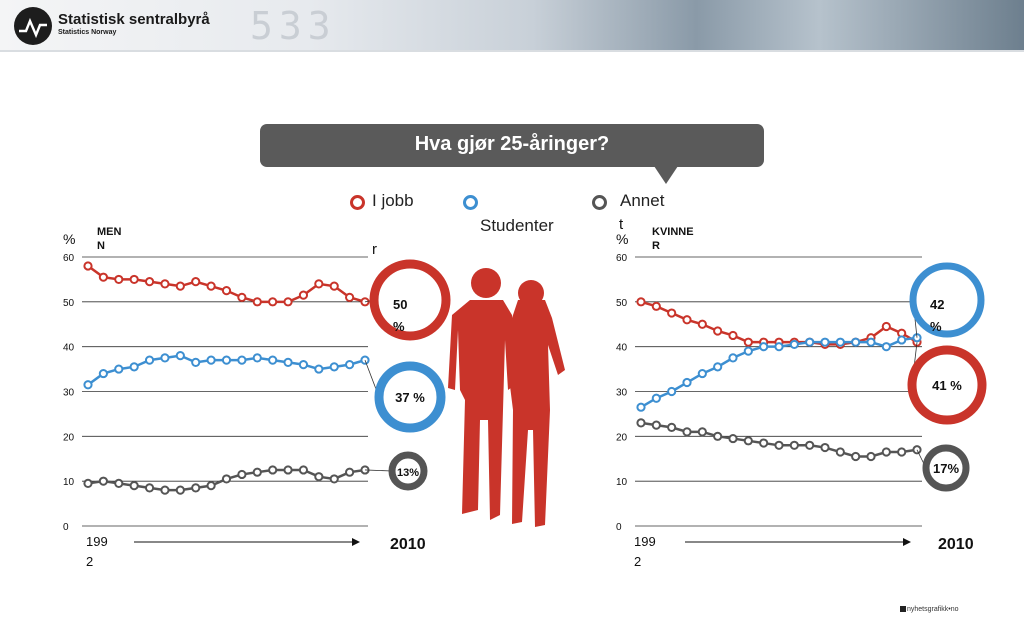 The width and height of the screenshot is (1024, 640). Describe the element at coordinates (33, 26) in the screenshot. I see `ssb-logo-icon` at that location.